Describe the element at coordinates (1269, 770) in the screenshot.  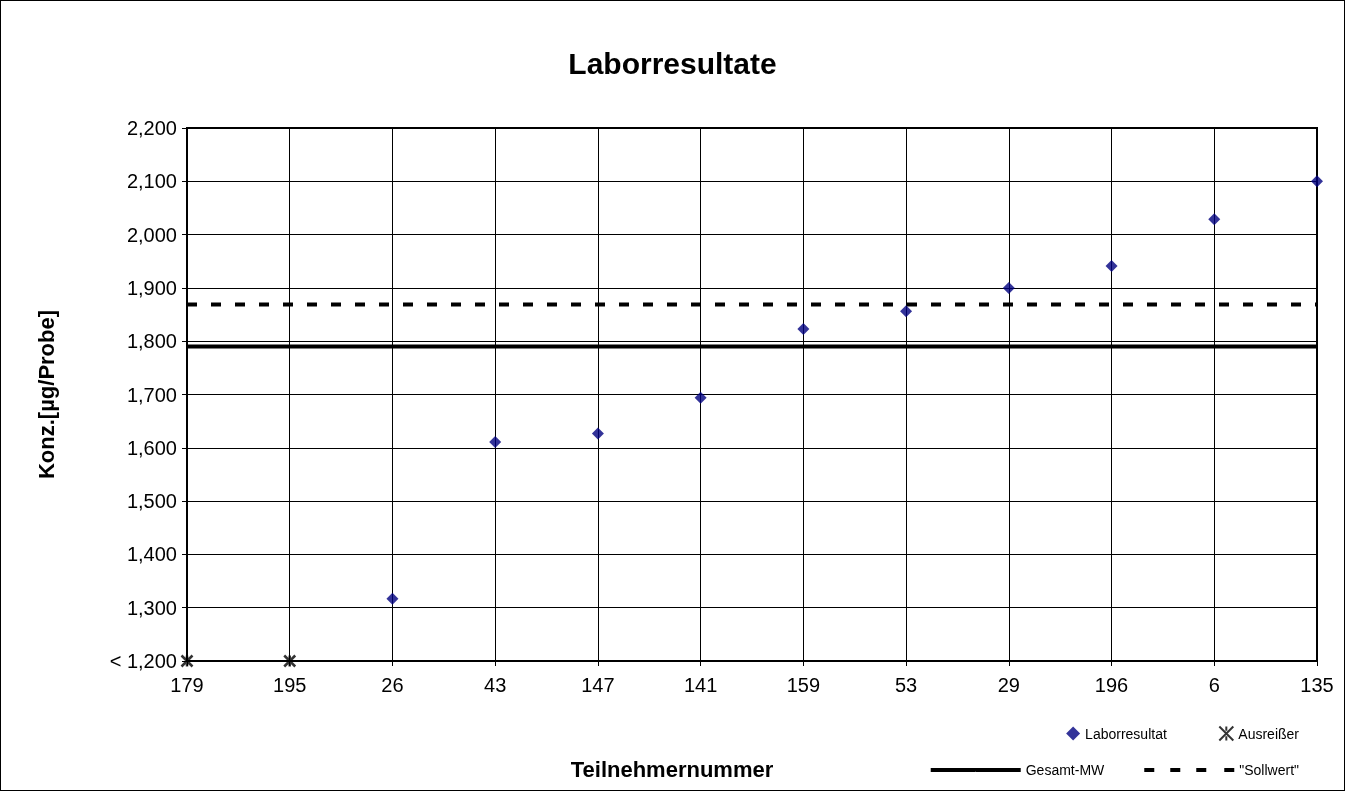
I see `legend-label: "Sollwert"` at that location.